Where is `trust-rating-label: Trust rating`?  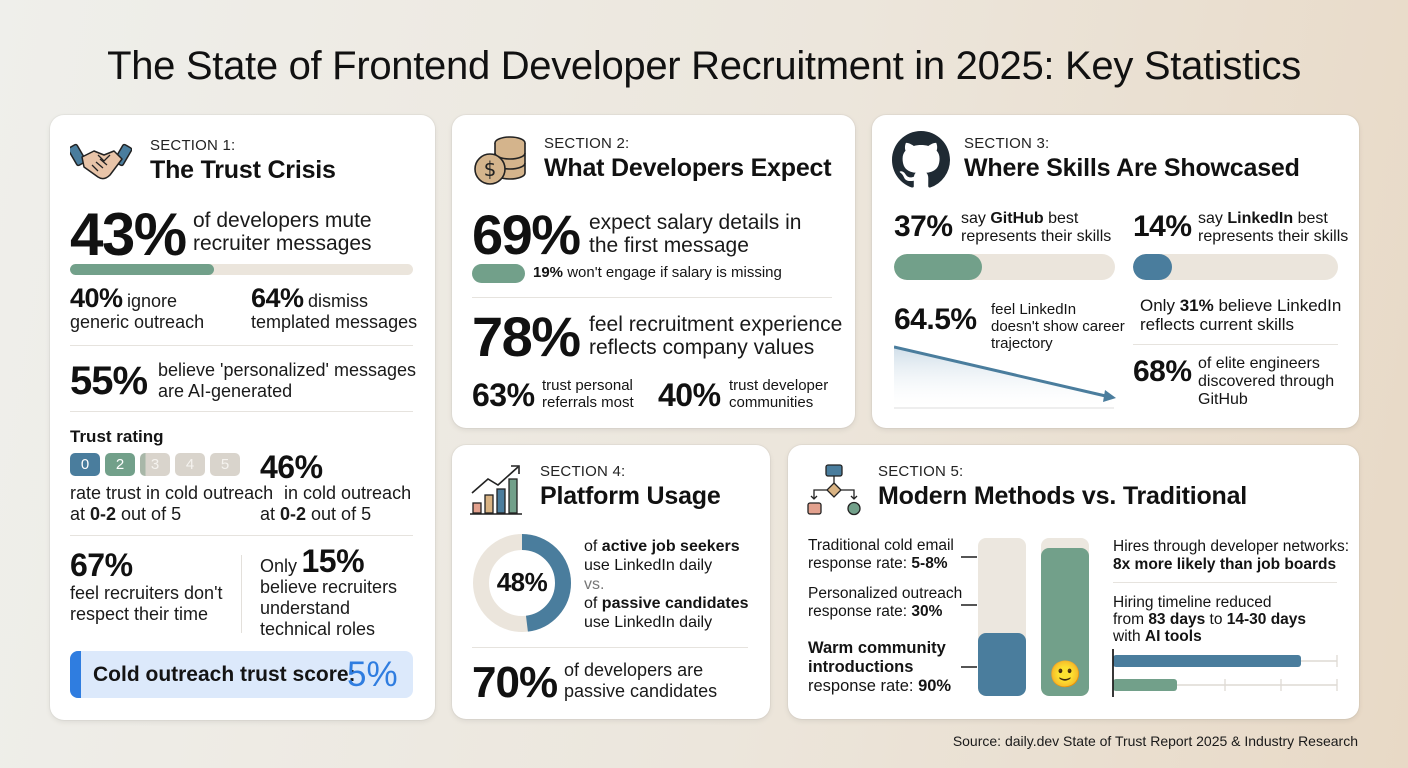 trust-rating-label: Trust rating is located at coordinates (117, 436).